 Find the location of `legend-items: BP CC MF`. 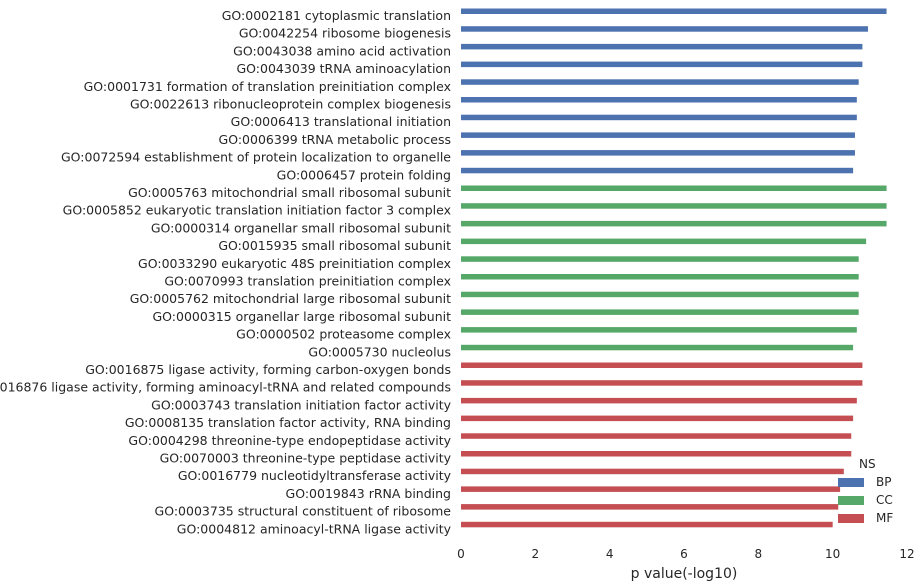

legend-items: BP CC MF is located at coordinates (865, 500).